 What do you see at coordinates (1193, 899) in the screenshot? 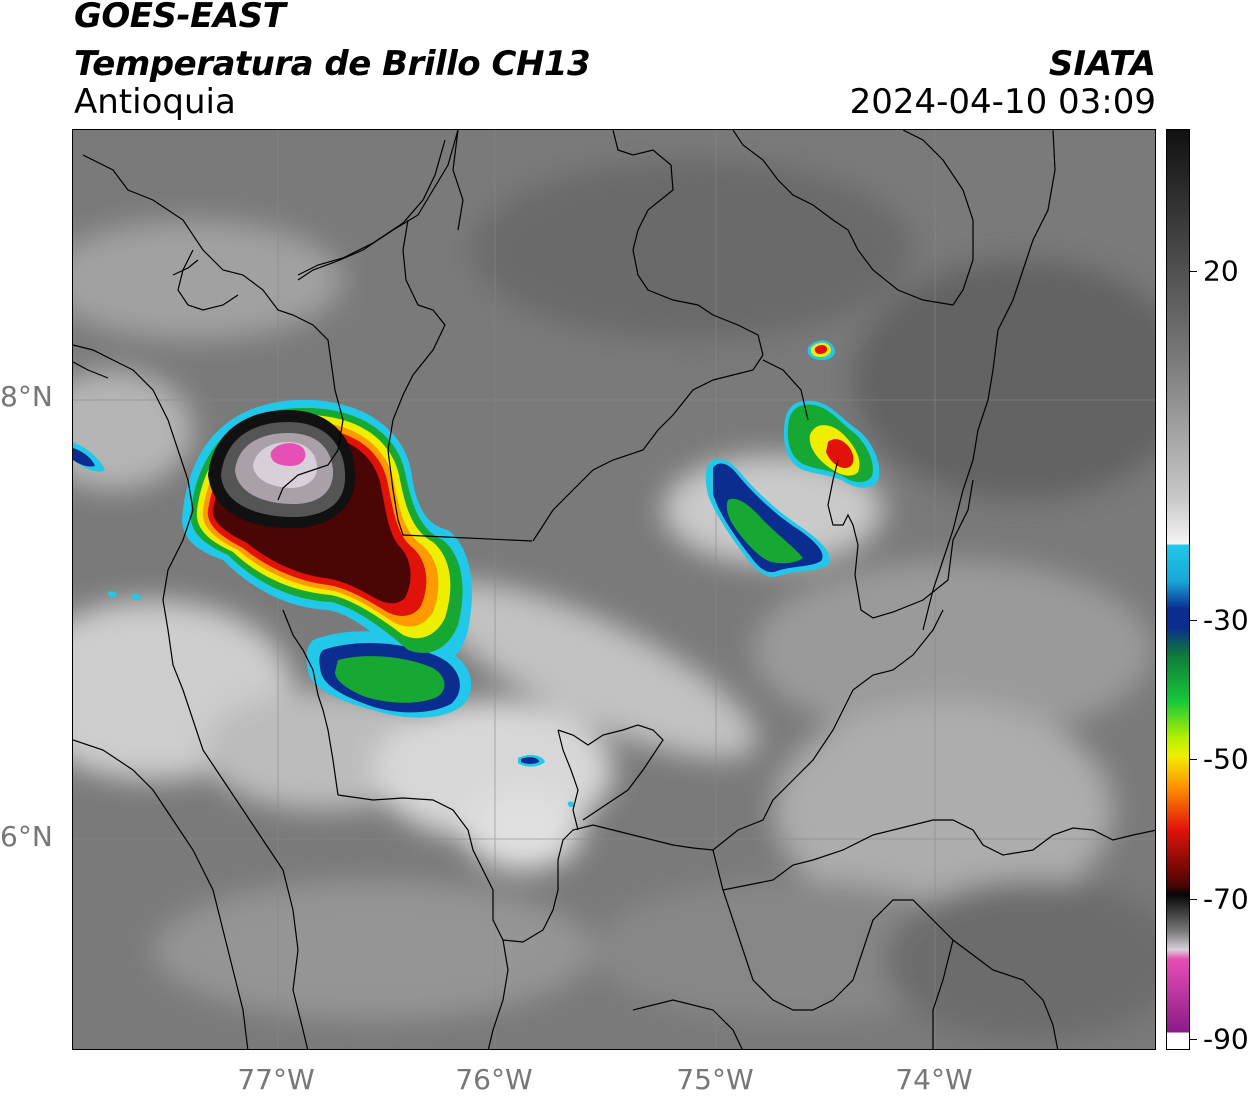
I see `colorbar-tick-minus70` at bounding box center [1193, 899].